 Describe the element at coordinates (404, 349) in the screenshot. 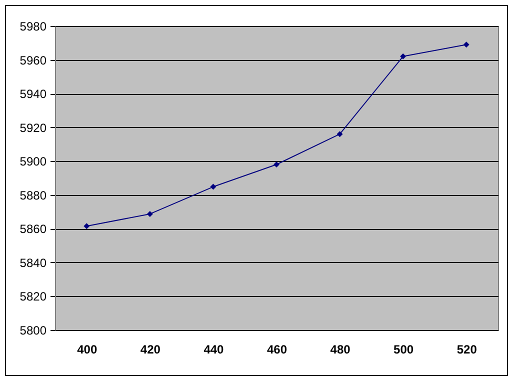

I see `x-tick-label: 500` at that location.